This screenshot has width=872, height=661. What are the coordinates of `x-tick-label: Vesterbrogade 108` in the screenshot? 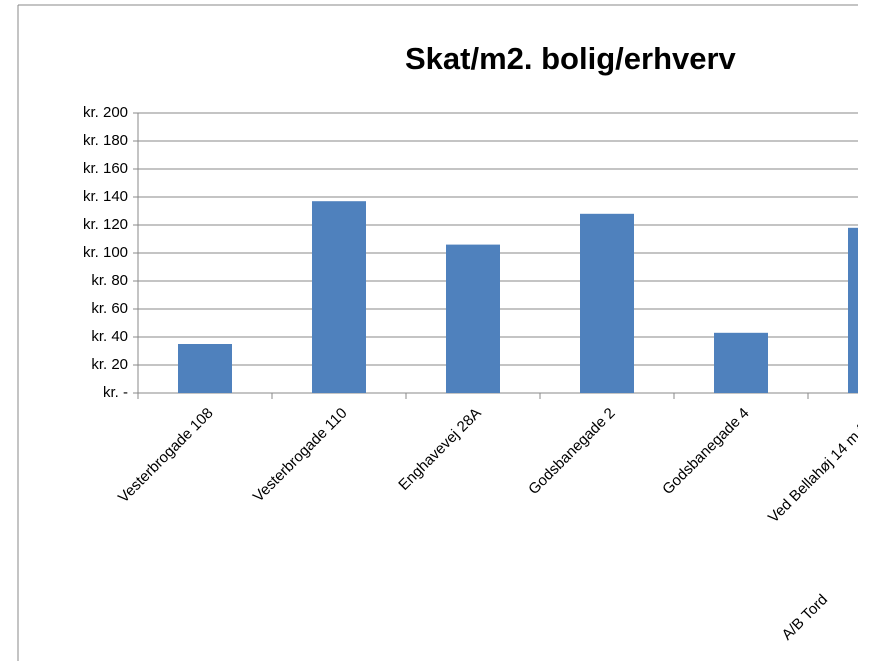 It's located at (166, 456).